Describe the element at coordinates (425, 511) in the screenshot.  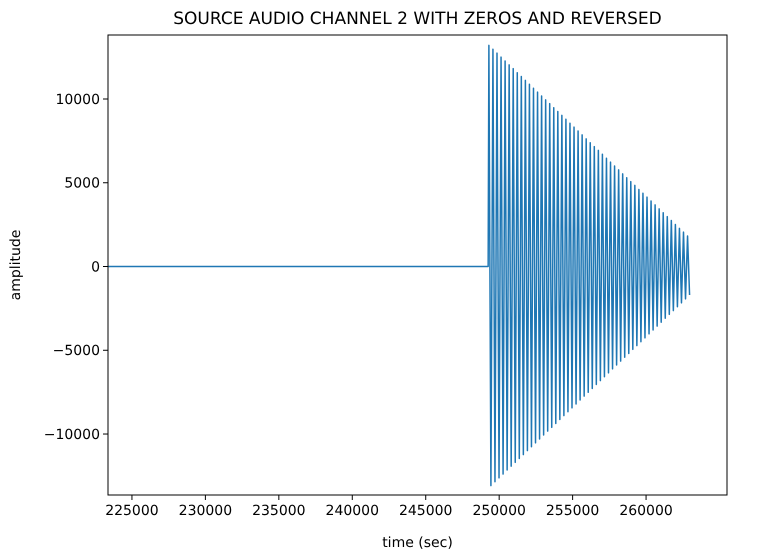
I see `x-tick-label: 245000` at that location.